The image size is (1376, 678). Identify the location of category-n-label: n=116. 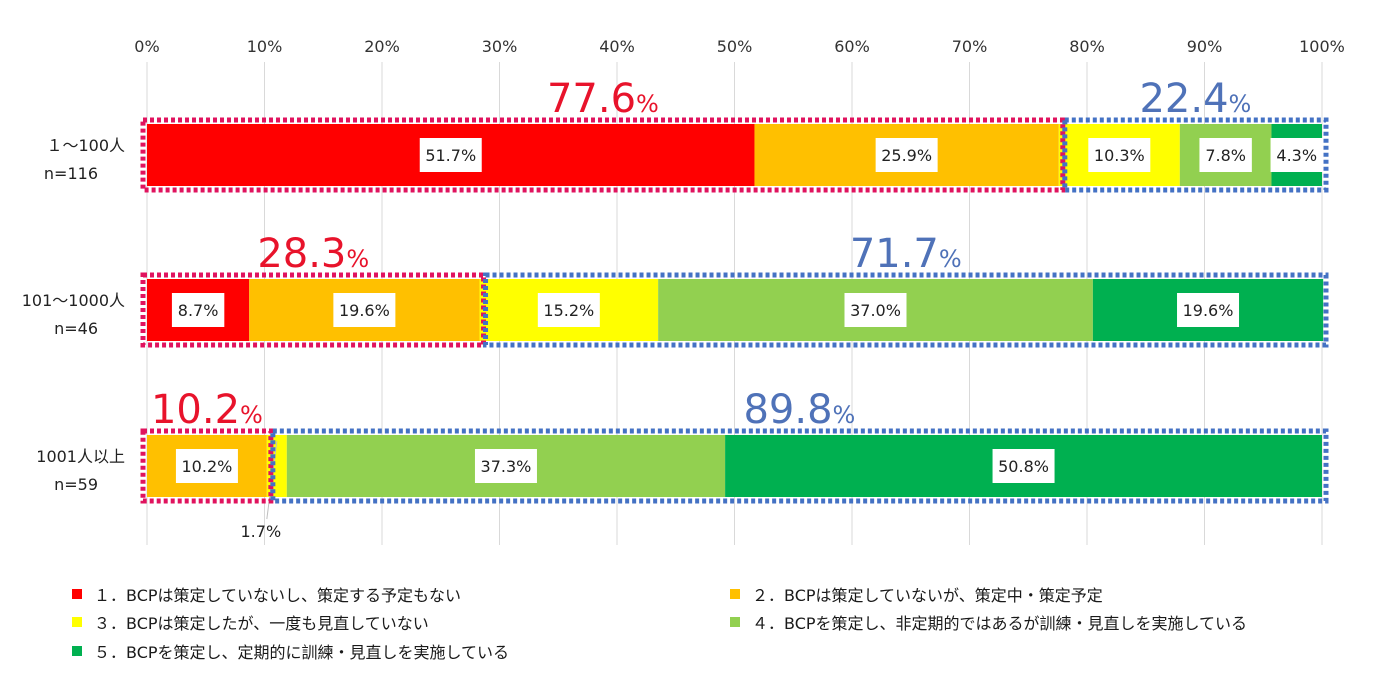
(71, 173).